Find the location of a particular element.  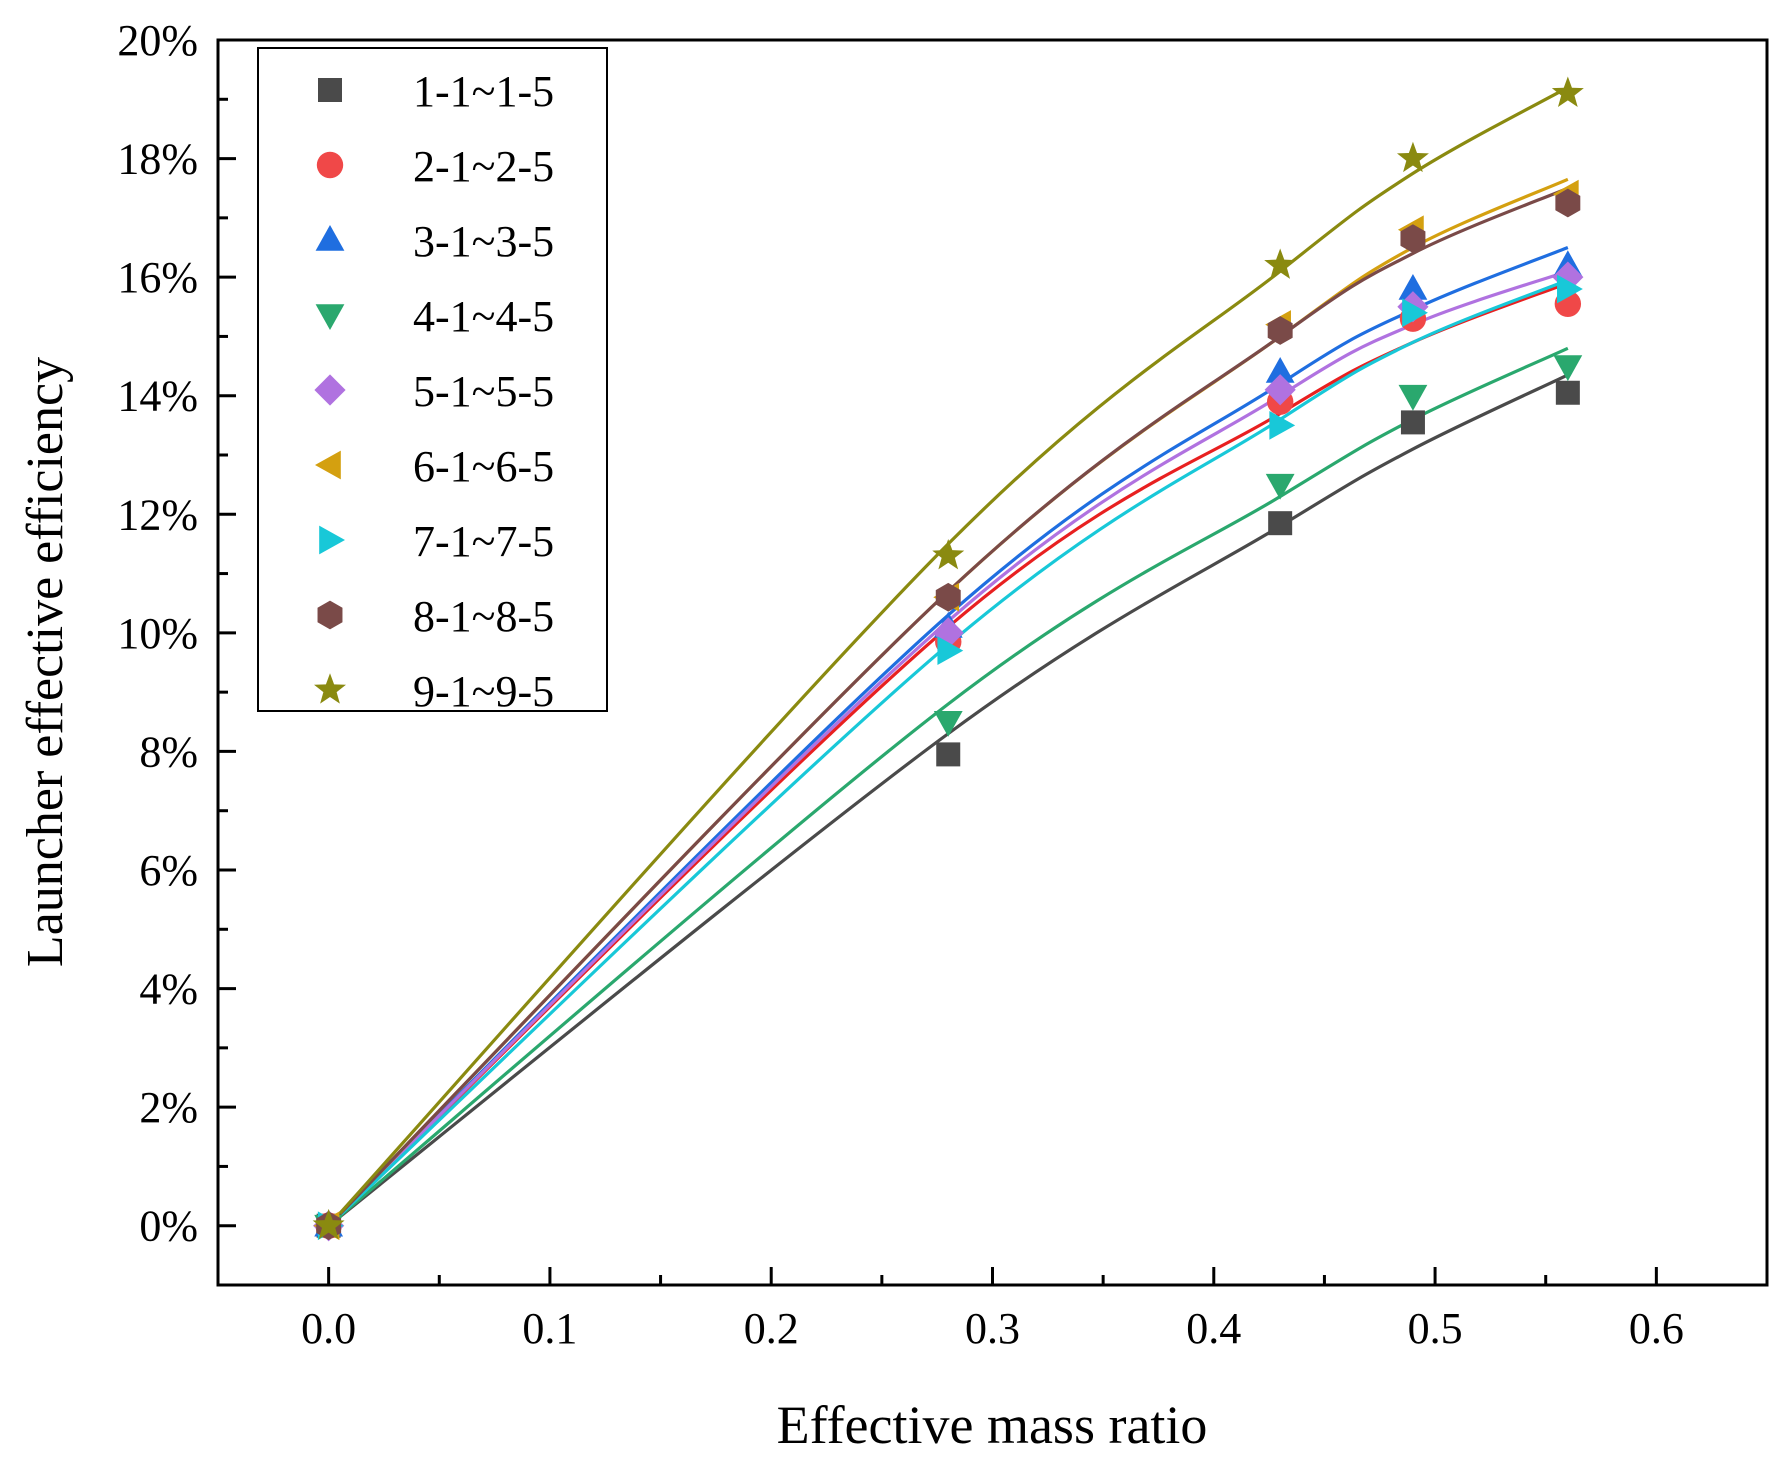

y-tick-label-9: 18% is located at coordinates (157, 159).